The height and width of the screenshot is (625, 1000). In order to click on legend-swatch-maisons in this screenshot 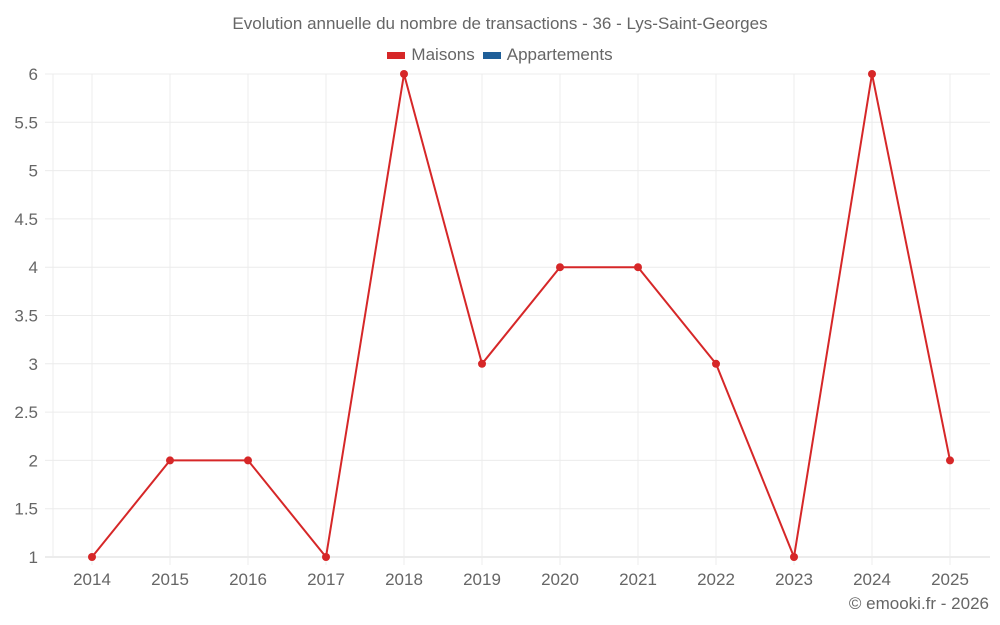, I will do `click(396, 55)`.